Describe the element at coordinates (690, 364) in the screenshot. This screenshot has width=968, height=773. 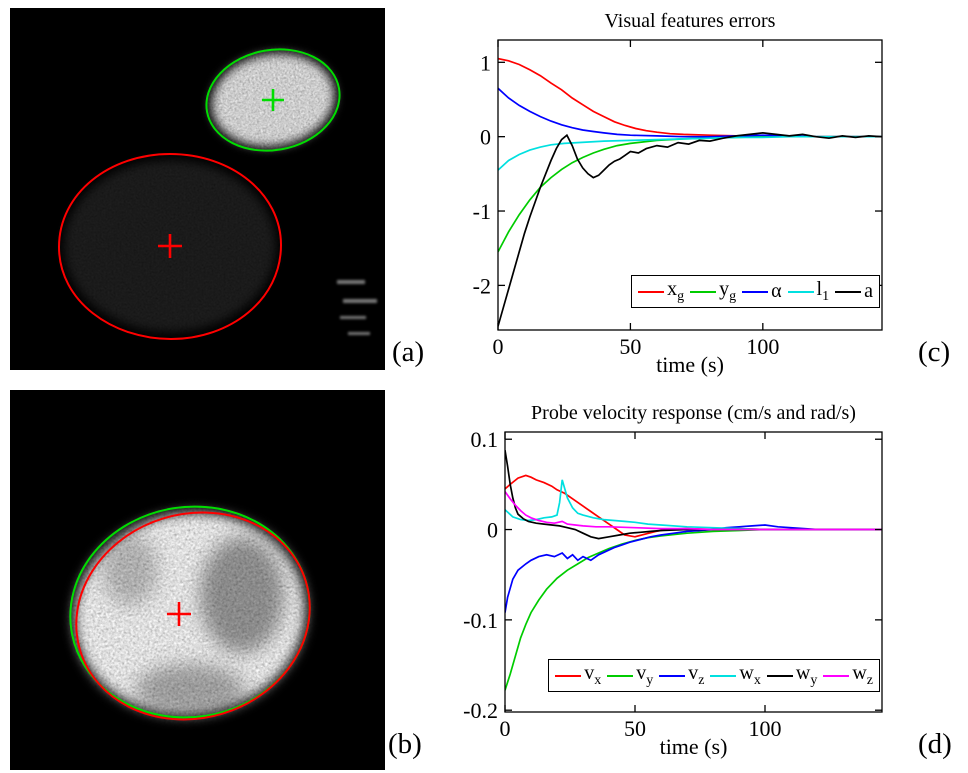
I see `x-axis-label-c: time (s)` at that location.